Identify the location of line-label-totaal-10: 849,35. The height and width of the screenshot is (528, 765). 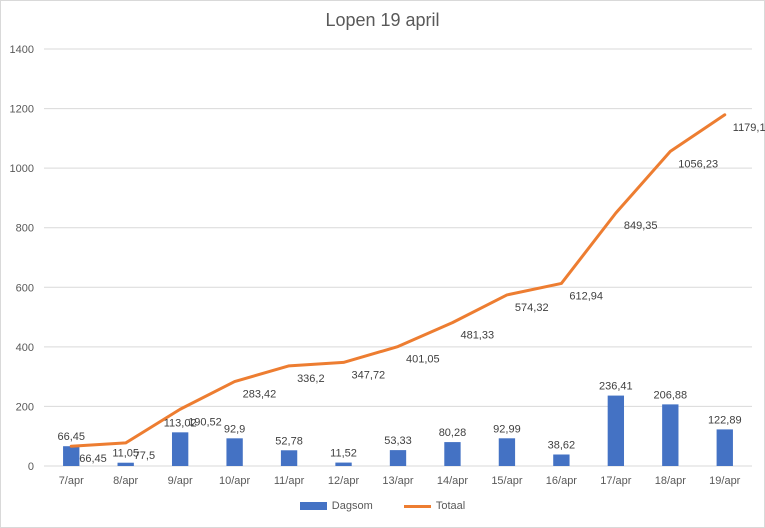
(641, 226).